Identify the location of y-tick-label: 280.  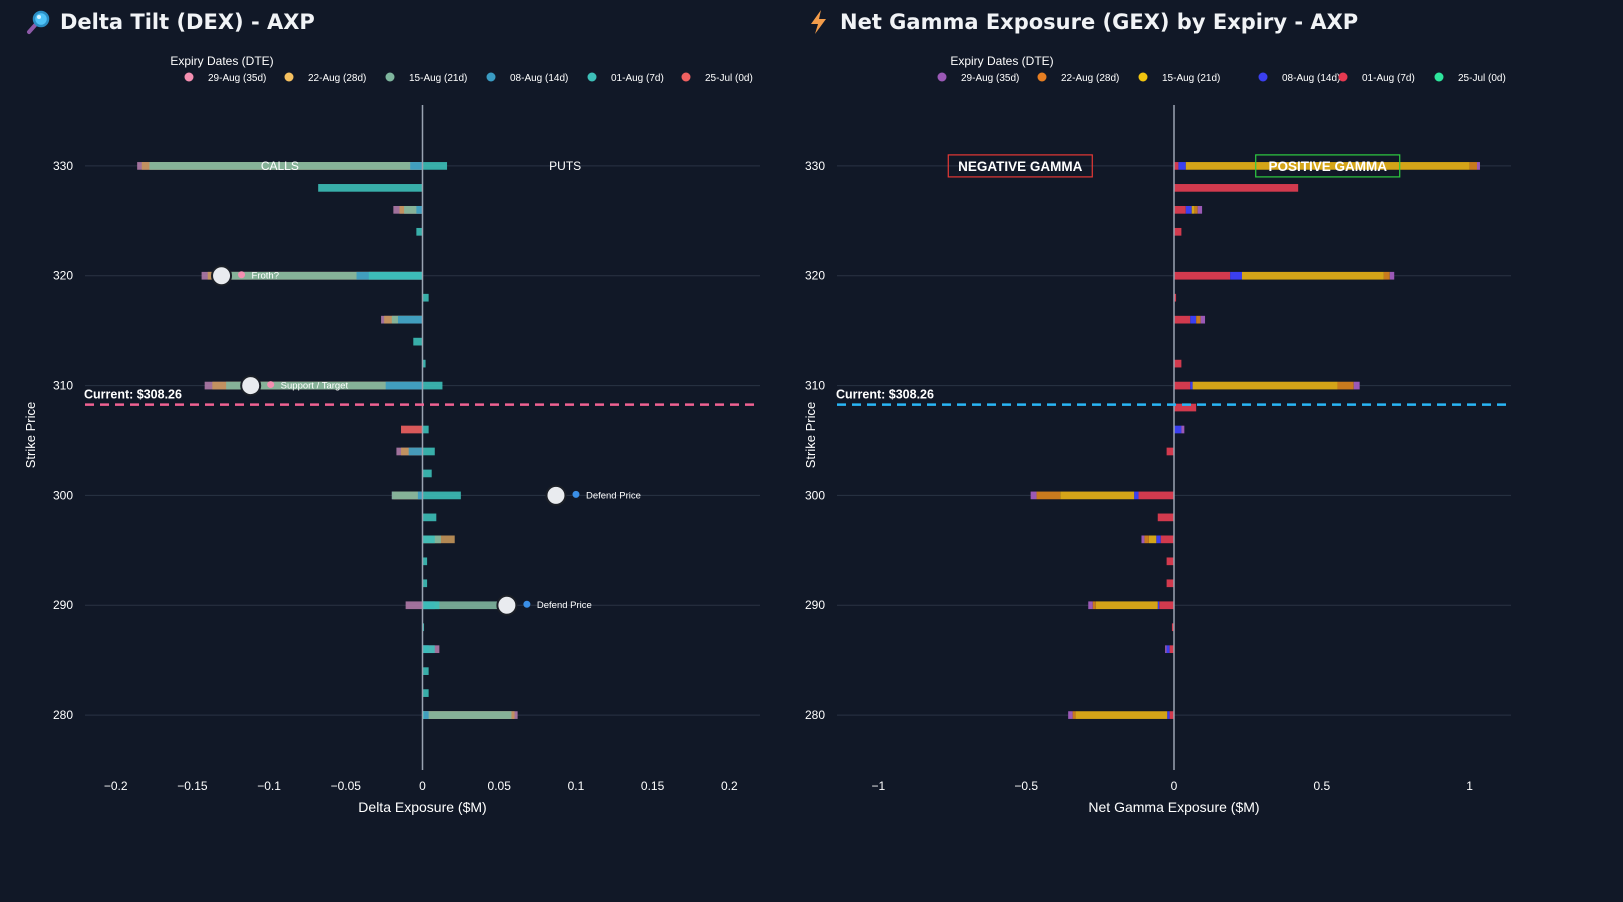
(63, 715).